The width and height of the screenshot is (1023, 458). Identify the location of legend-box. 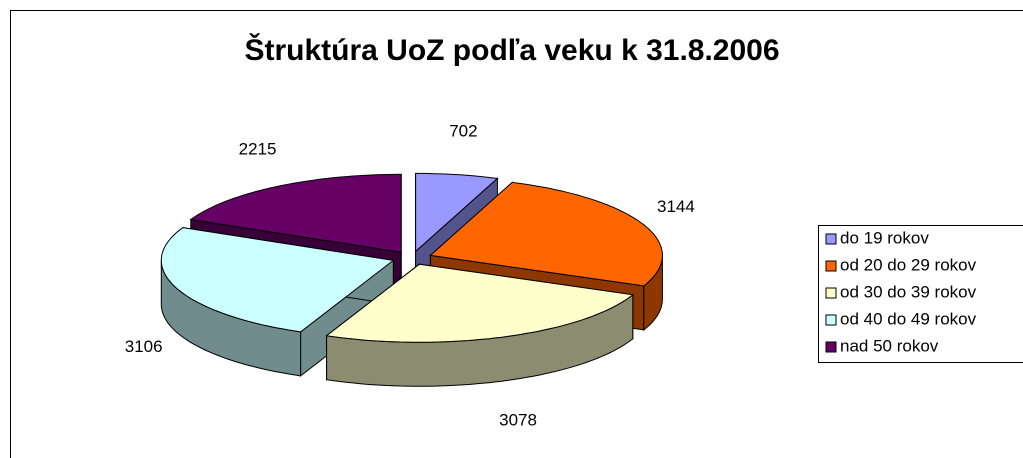
(920, 294).